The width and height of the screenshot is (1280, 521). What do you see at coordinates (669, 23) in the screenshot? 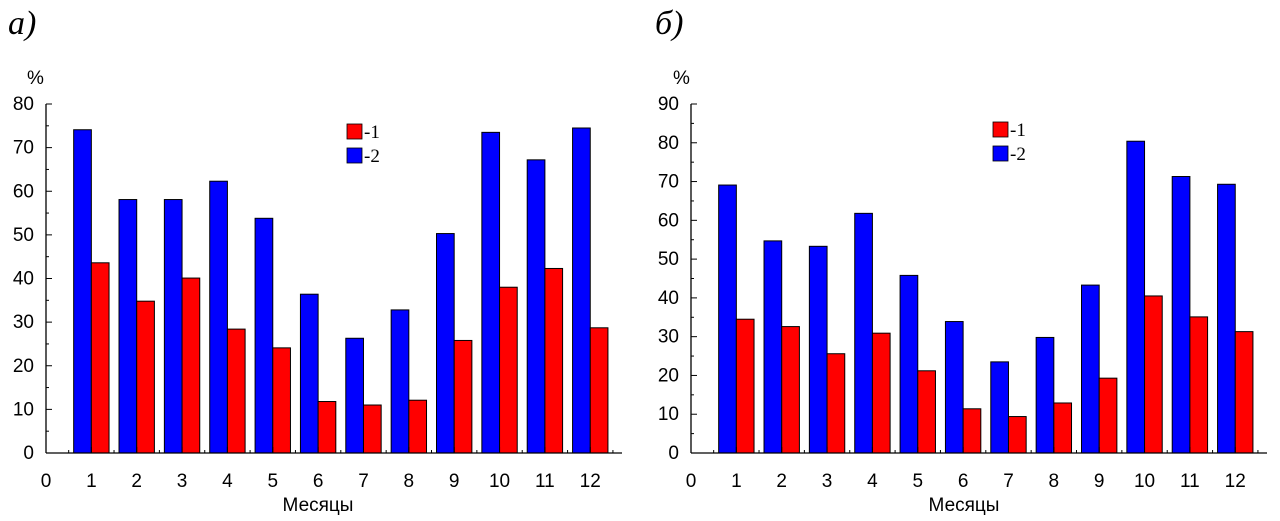
I see `panel-title: б)` at bounding box center [669, 23].